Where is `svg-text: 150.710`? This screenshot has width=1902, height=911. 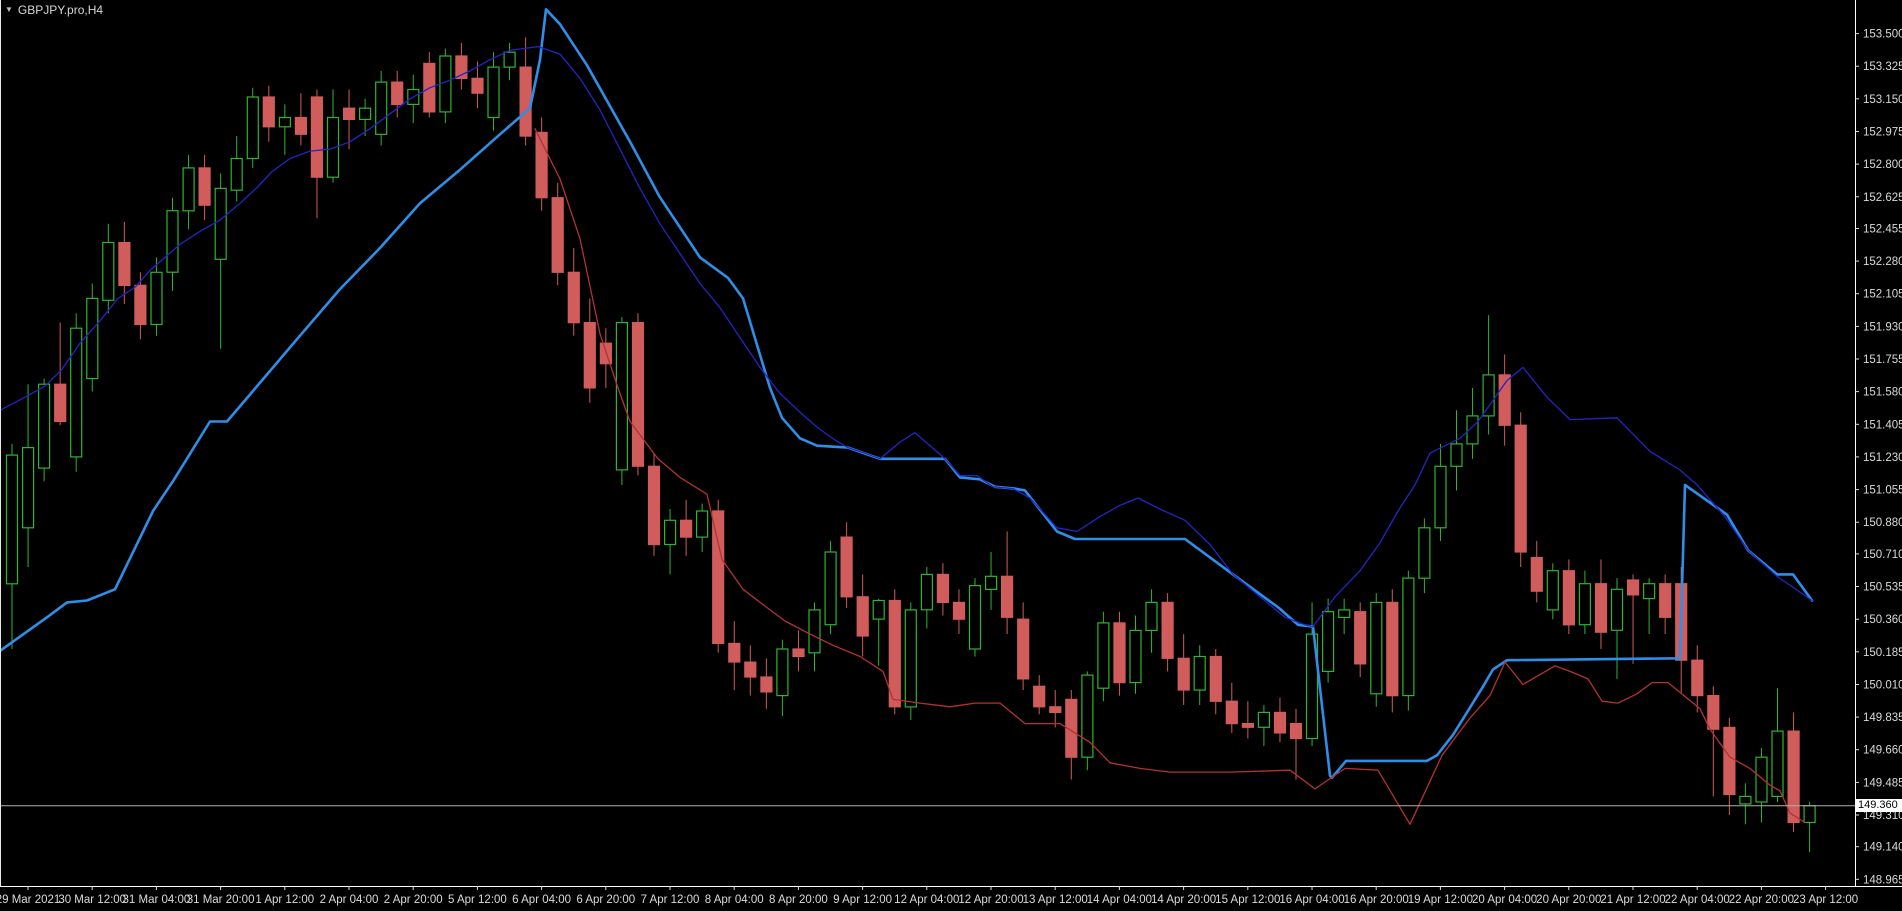 svg-text: 150.710 is located at coordinates (1882, 555).